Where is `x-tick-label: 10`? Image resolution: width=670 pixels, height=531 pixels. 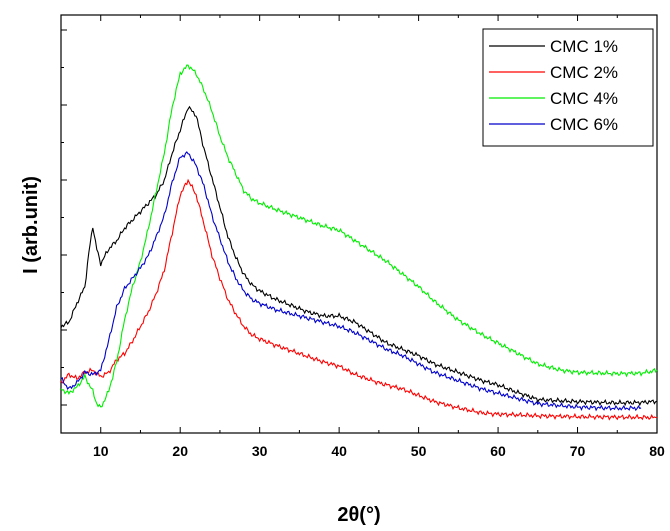 x-tick-label: 10 is located at coordinates (101, 451).